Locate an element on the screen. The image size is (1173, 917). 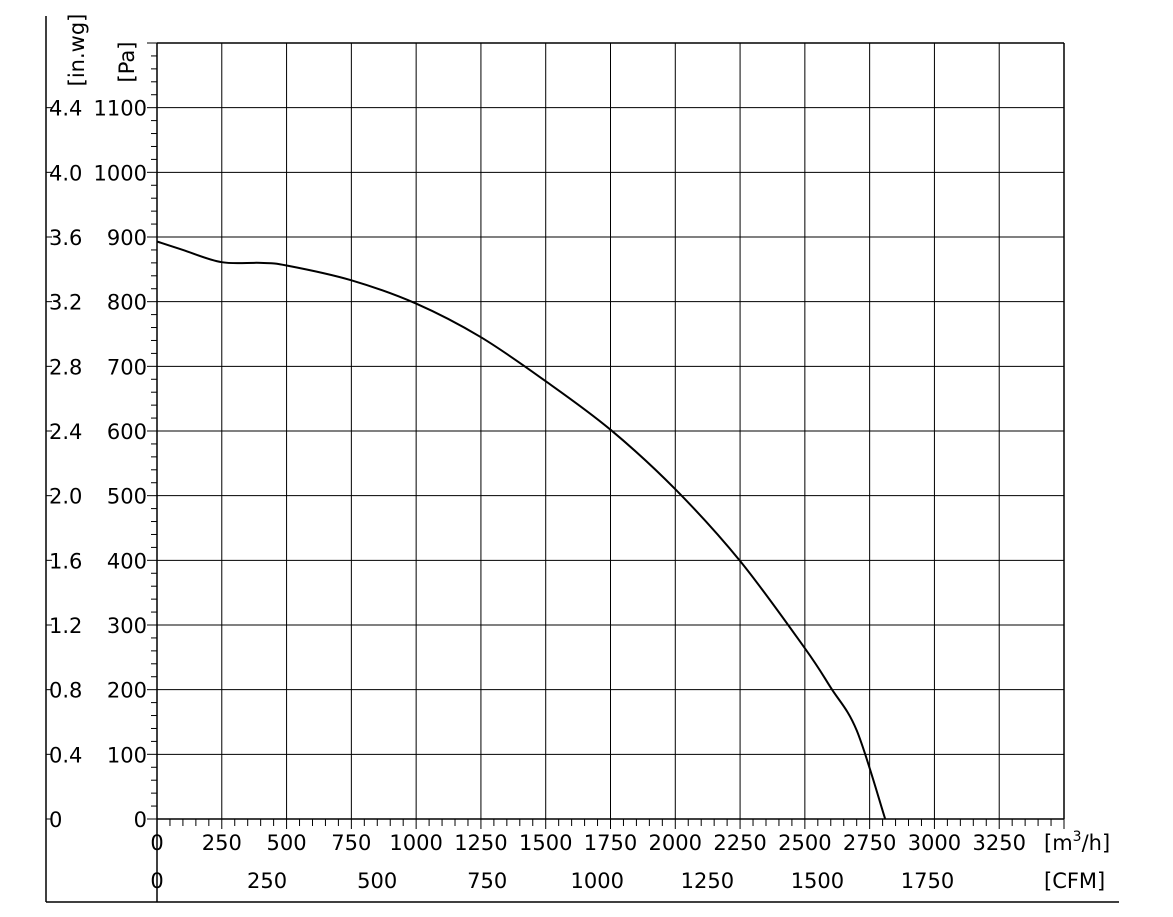
y-tick-label-pa: 1000 is located at coordinates (120, 173).